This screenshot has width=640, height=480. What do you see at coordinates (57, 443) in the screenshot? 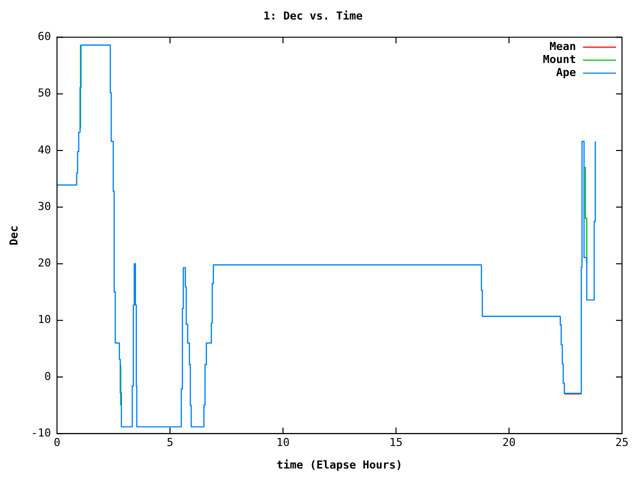
I see `x-tick-label: 0` at bounding box center [57, 443].